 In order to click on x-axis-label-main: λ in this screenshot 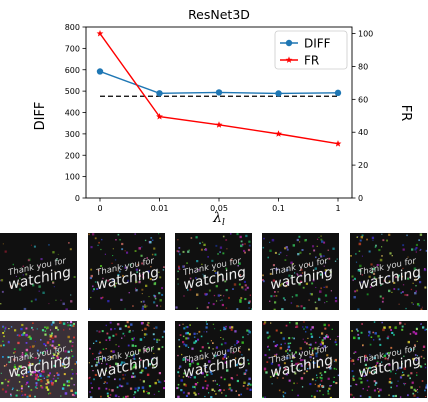, I will do `click(217, 218)`.